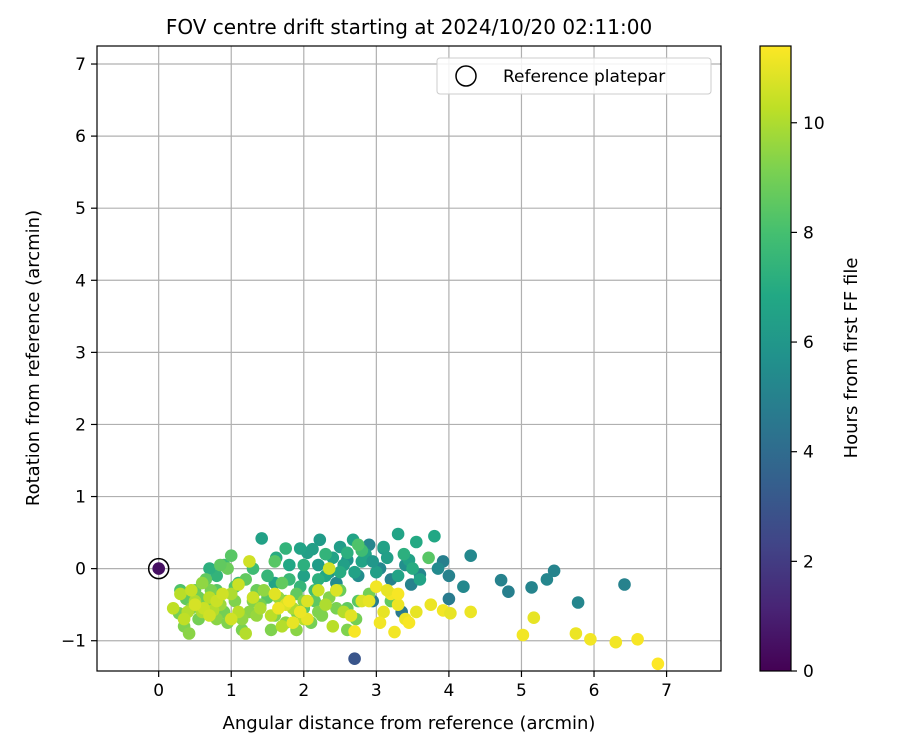 This screenshot has width=900, height=754. What do you see at coordinates (808, 398) in the screenshot?
I see `colorbar-ticks: 0 2 4 6 8 10` at bounding box center [808, 398].